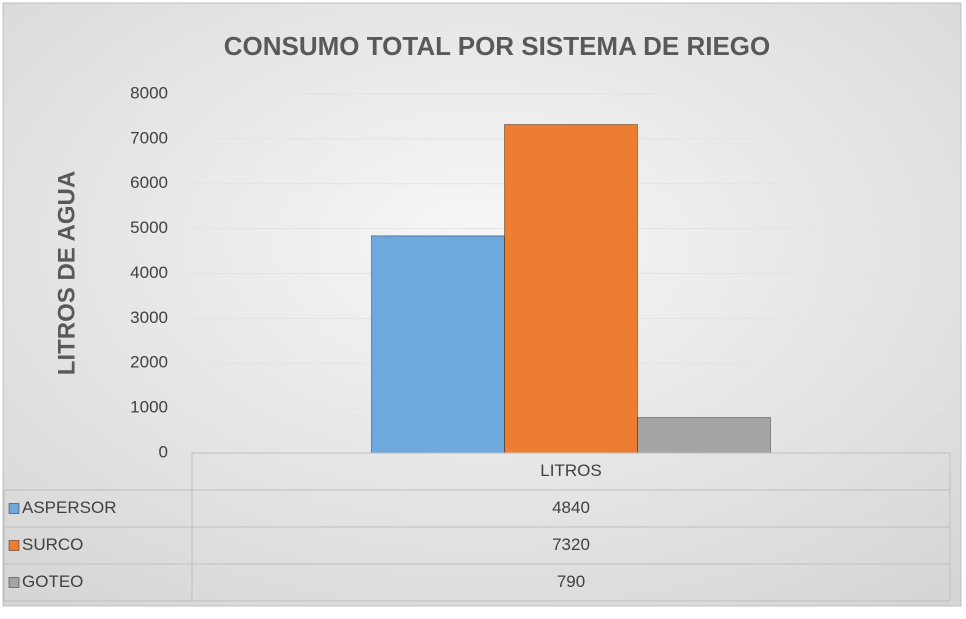 The height and width of the screenshot is (619, 966). Describe the element at coordinates (149, 92) in the screenshot. I see `y-tick-label: 8000` at that location.